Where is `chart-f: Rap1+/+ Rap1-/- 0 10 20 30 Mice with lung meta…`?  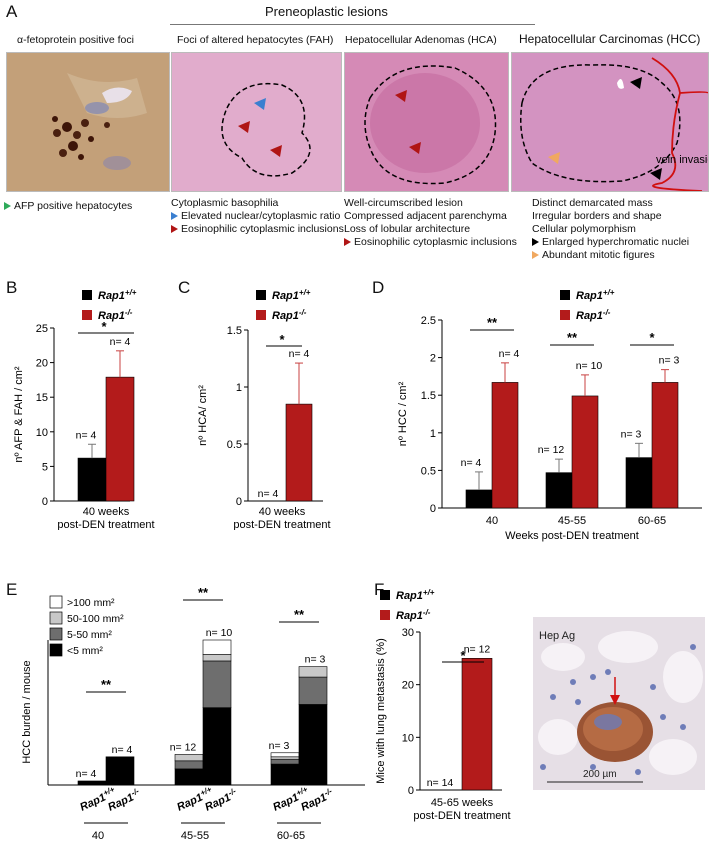
chart-f: Rap1+/+ Rap1-/- 0 10 20 30 Mice with lung meta… is located at coordinates (443, 705).